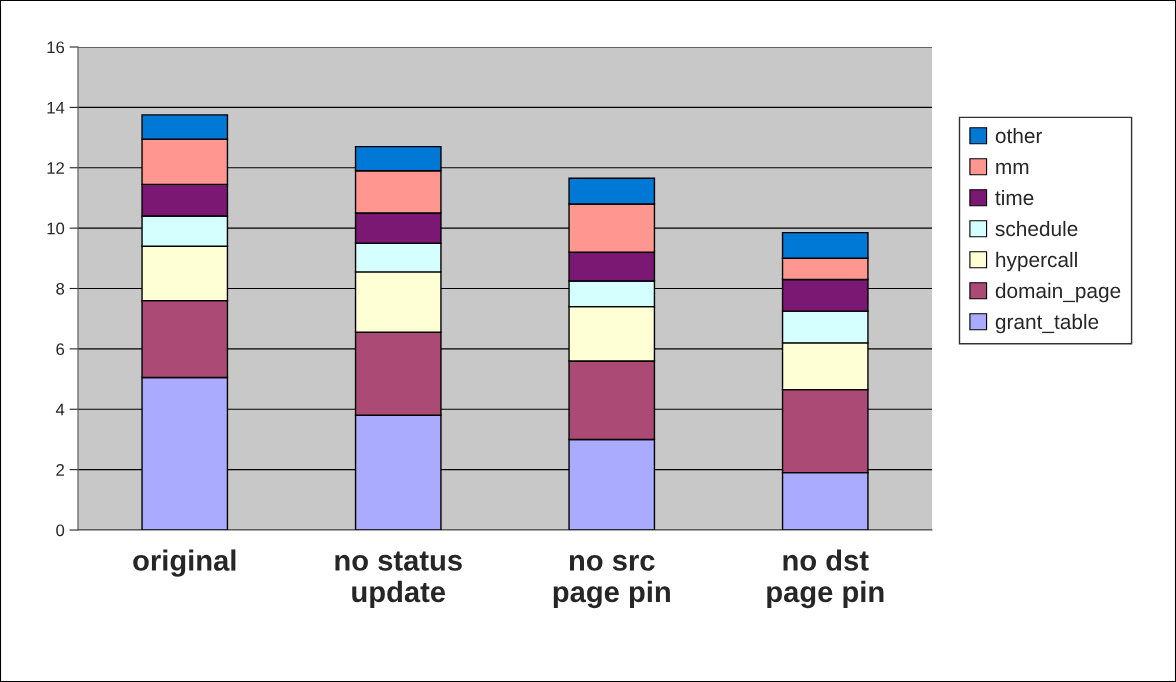 The width and height of the screenshot is (1176, 682). What do you see at coordinates (56, 107) in the screenshot?
I see `y-tick-label: 14` at bounding box center [56, 107].